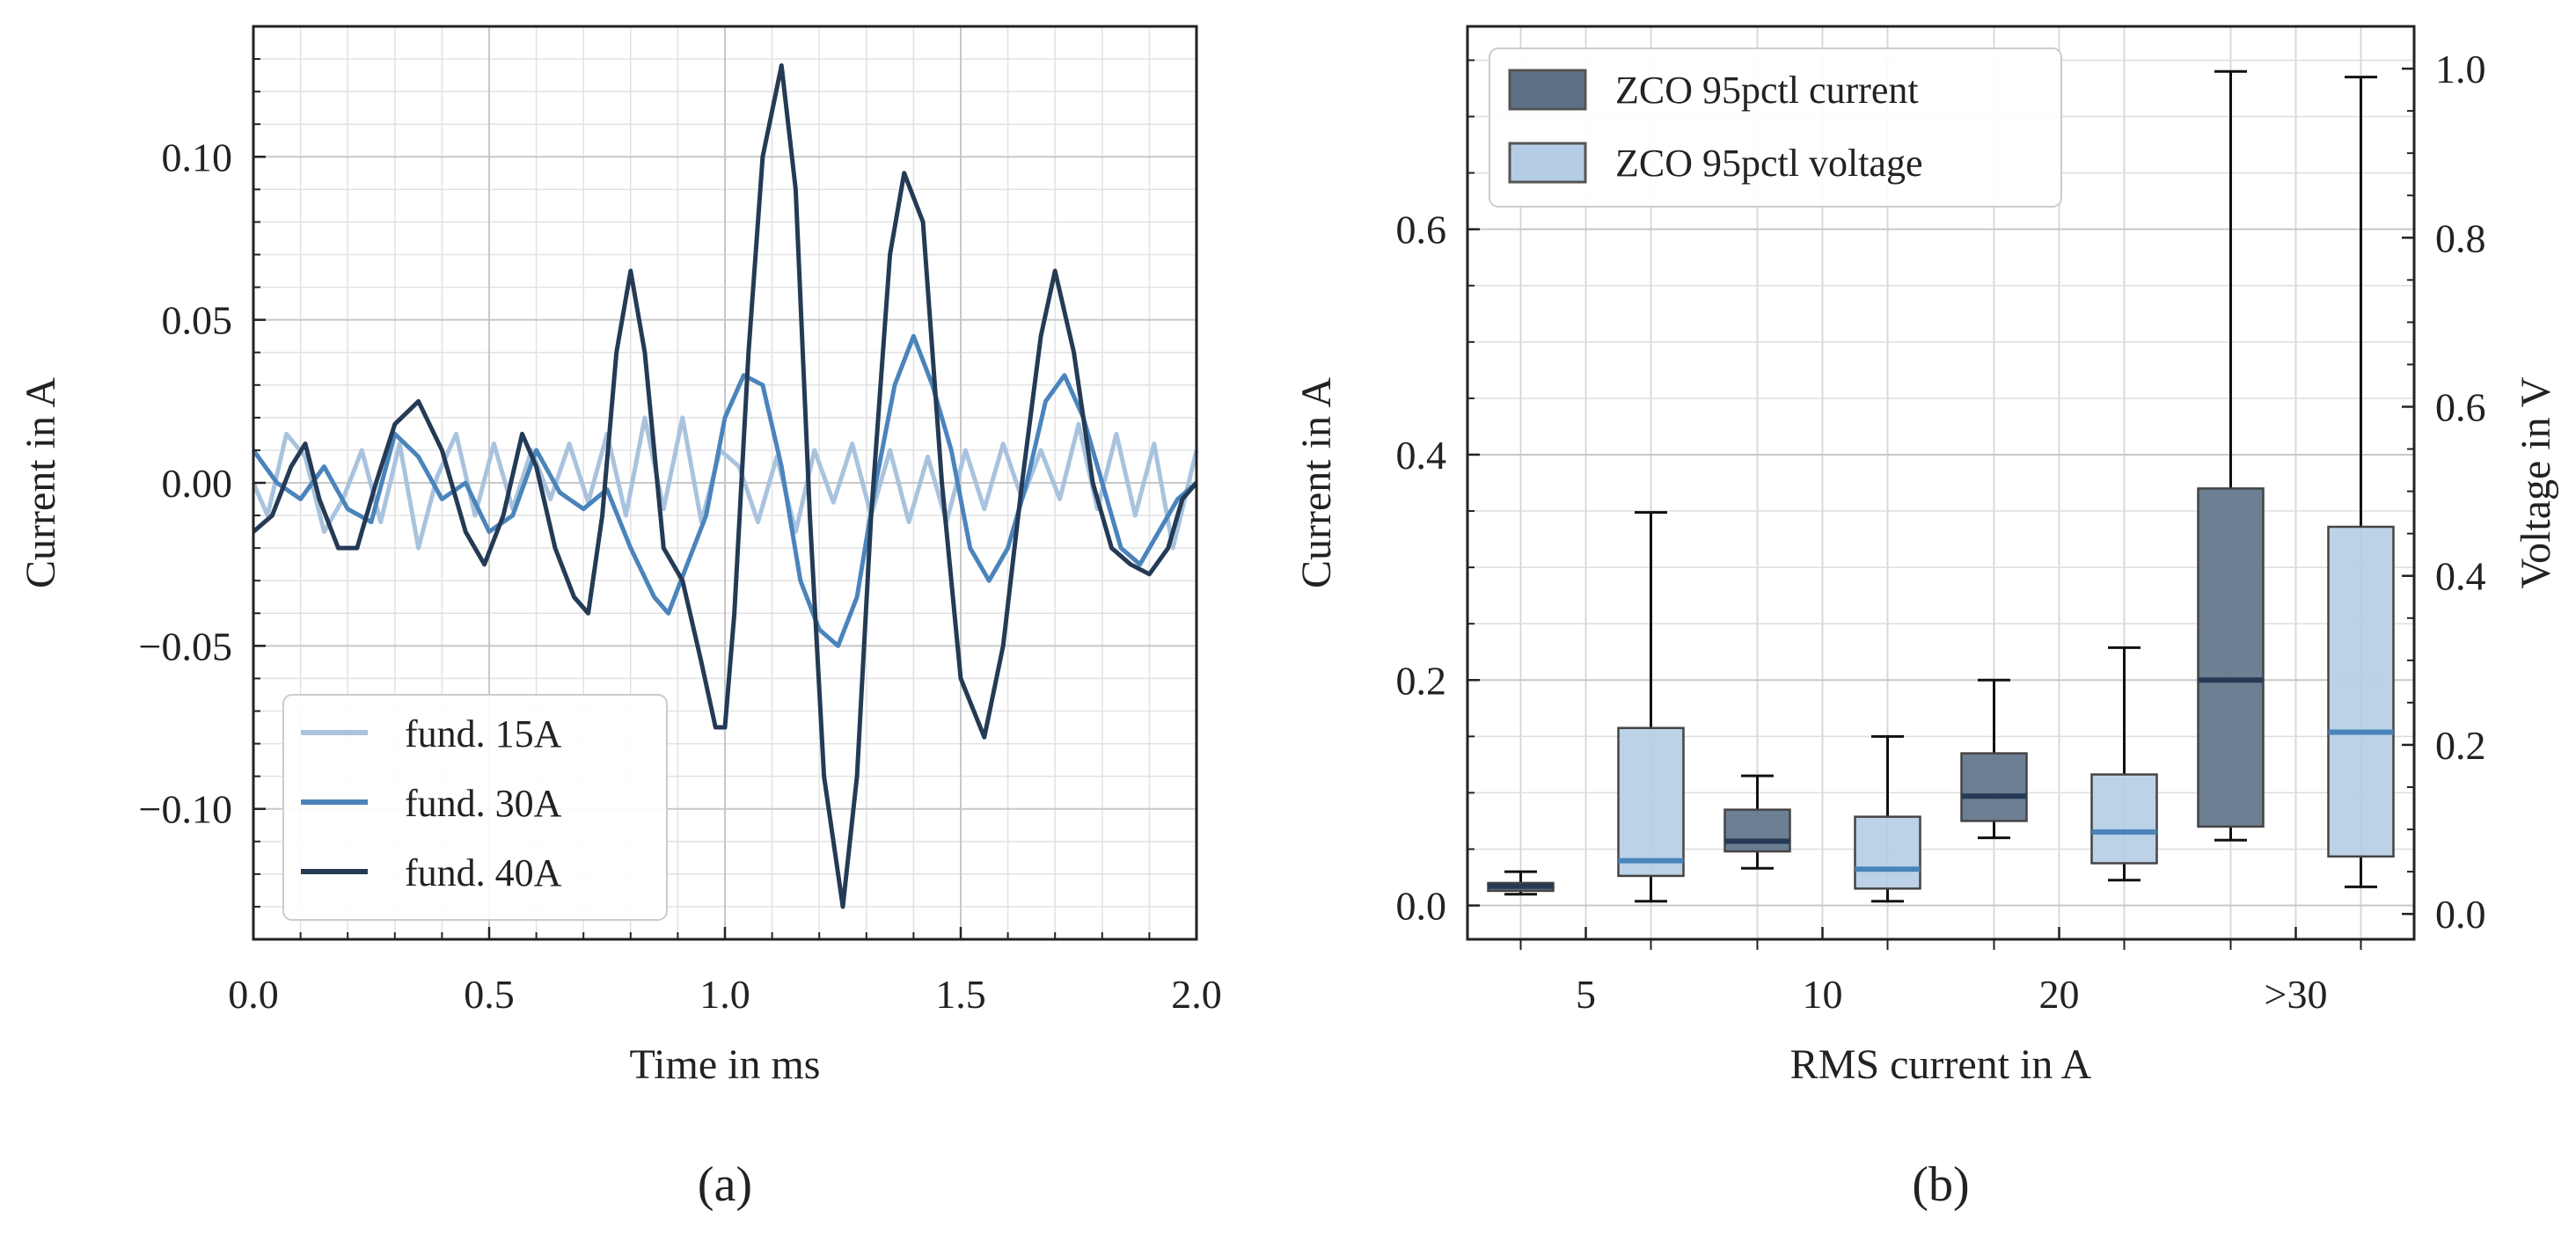  I want to click on y-axis-label-b: Current in A, so click(1316, 483).